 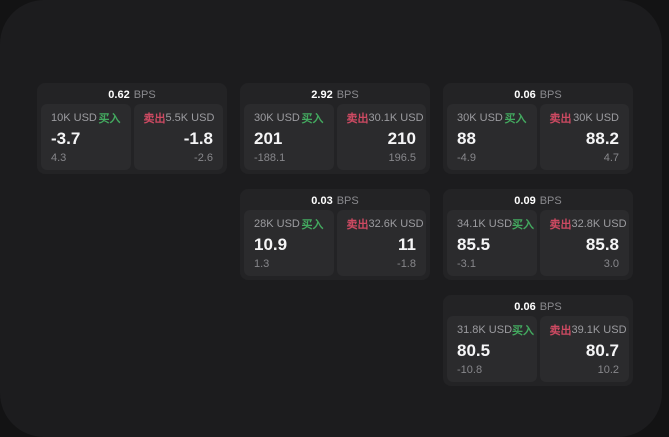 I want to click on bps-value: 2.92, so click(x=322, y=94).